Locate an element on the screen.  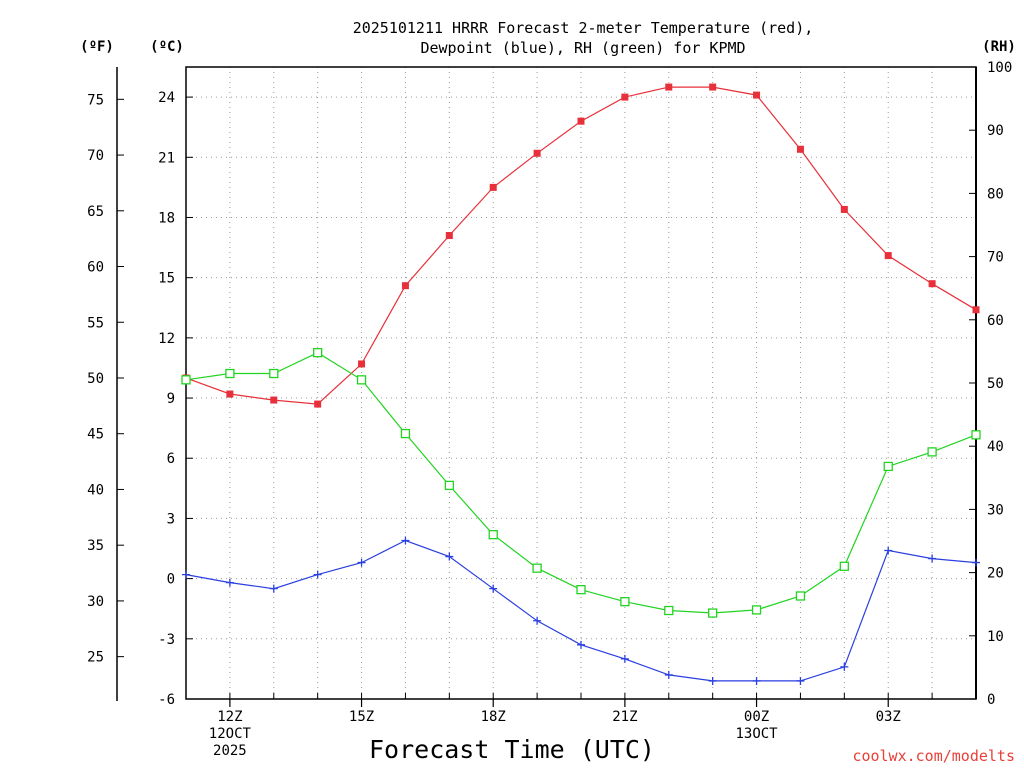
celsius-tick-label: 3 is located at coordinates (171, 519).